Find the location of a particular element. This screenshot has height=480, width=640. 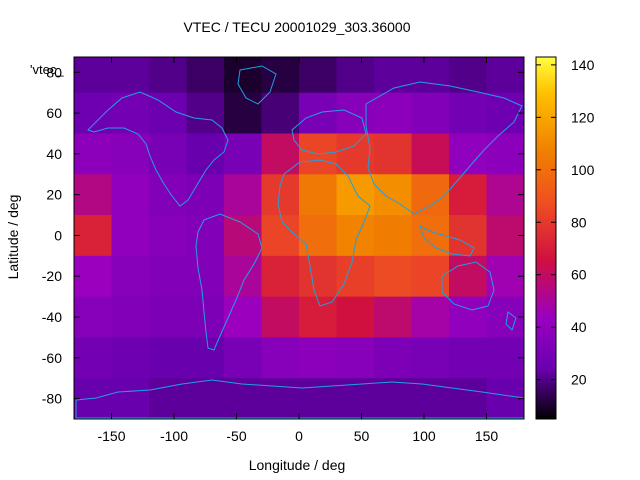

colorbar-tick-label: 20 is located at coordinates (579, 380).